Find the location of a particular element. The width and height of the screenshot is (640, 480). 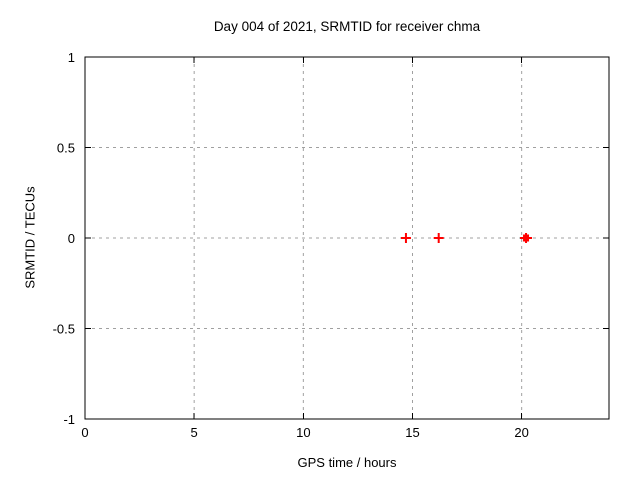

x-axis-label: GPS time / hours is located at coordinates (347, 462).